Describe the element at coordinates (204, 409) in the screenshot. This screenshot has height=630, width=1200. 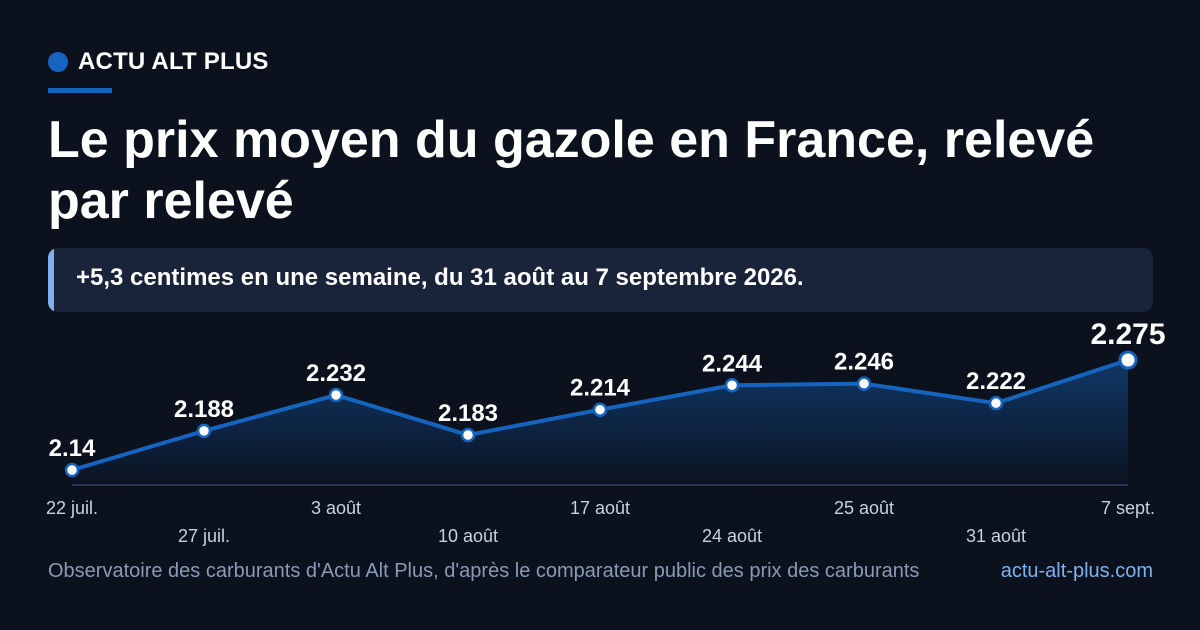
I see `data-label: 2.188` at that location.